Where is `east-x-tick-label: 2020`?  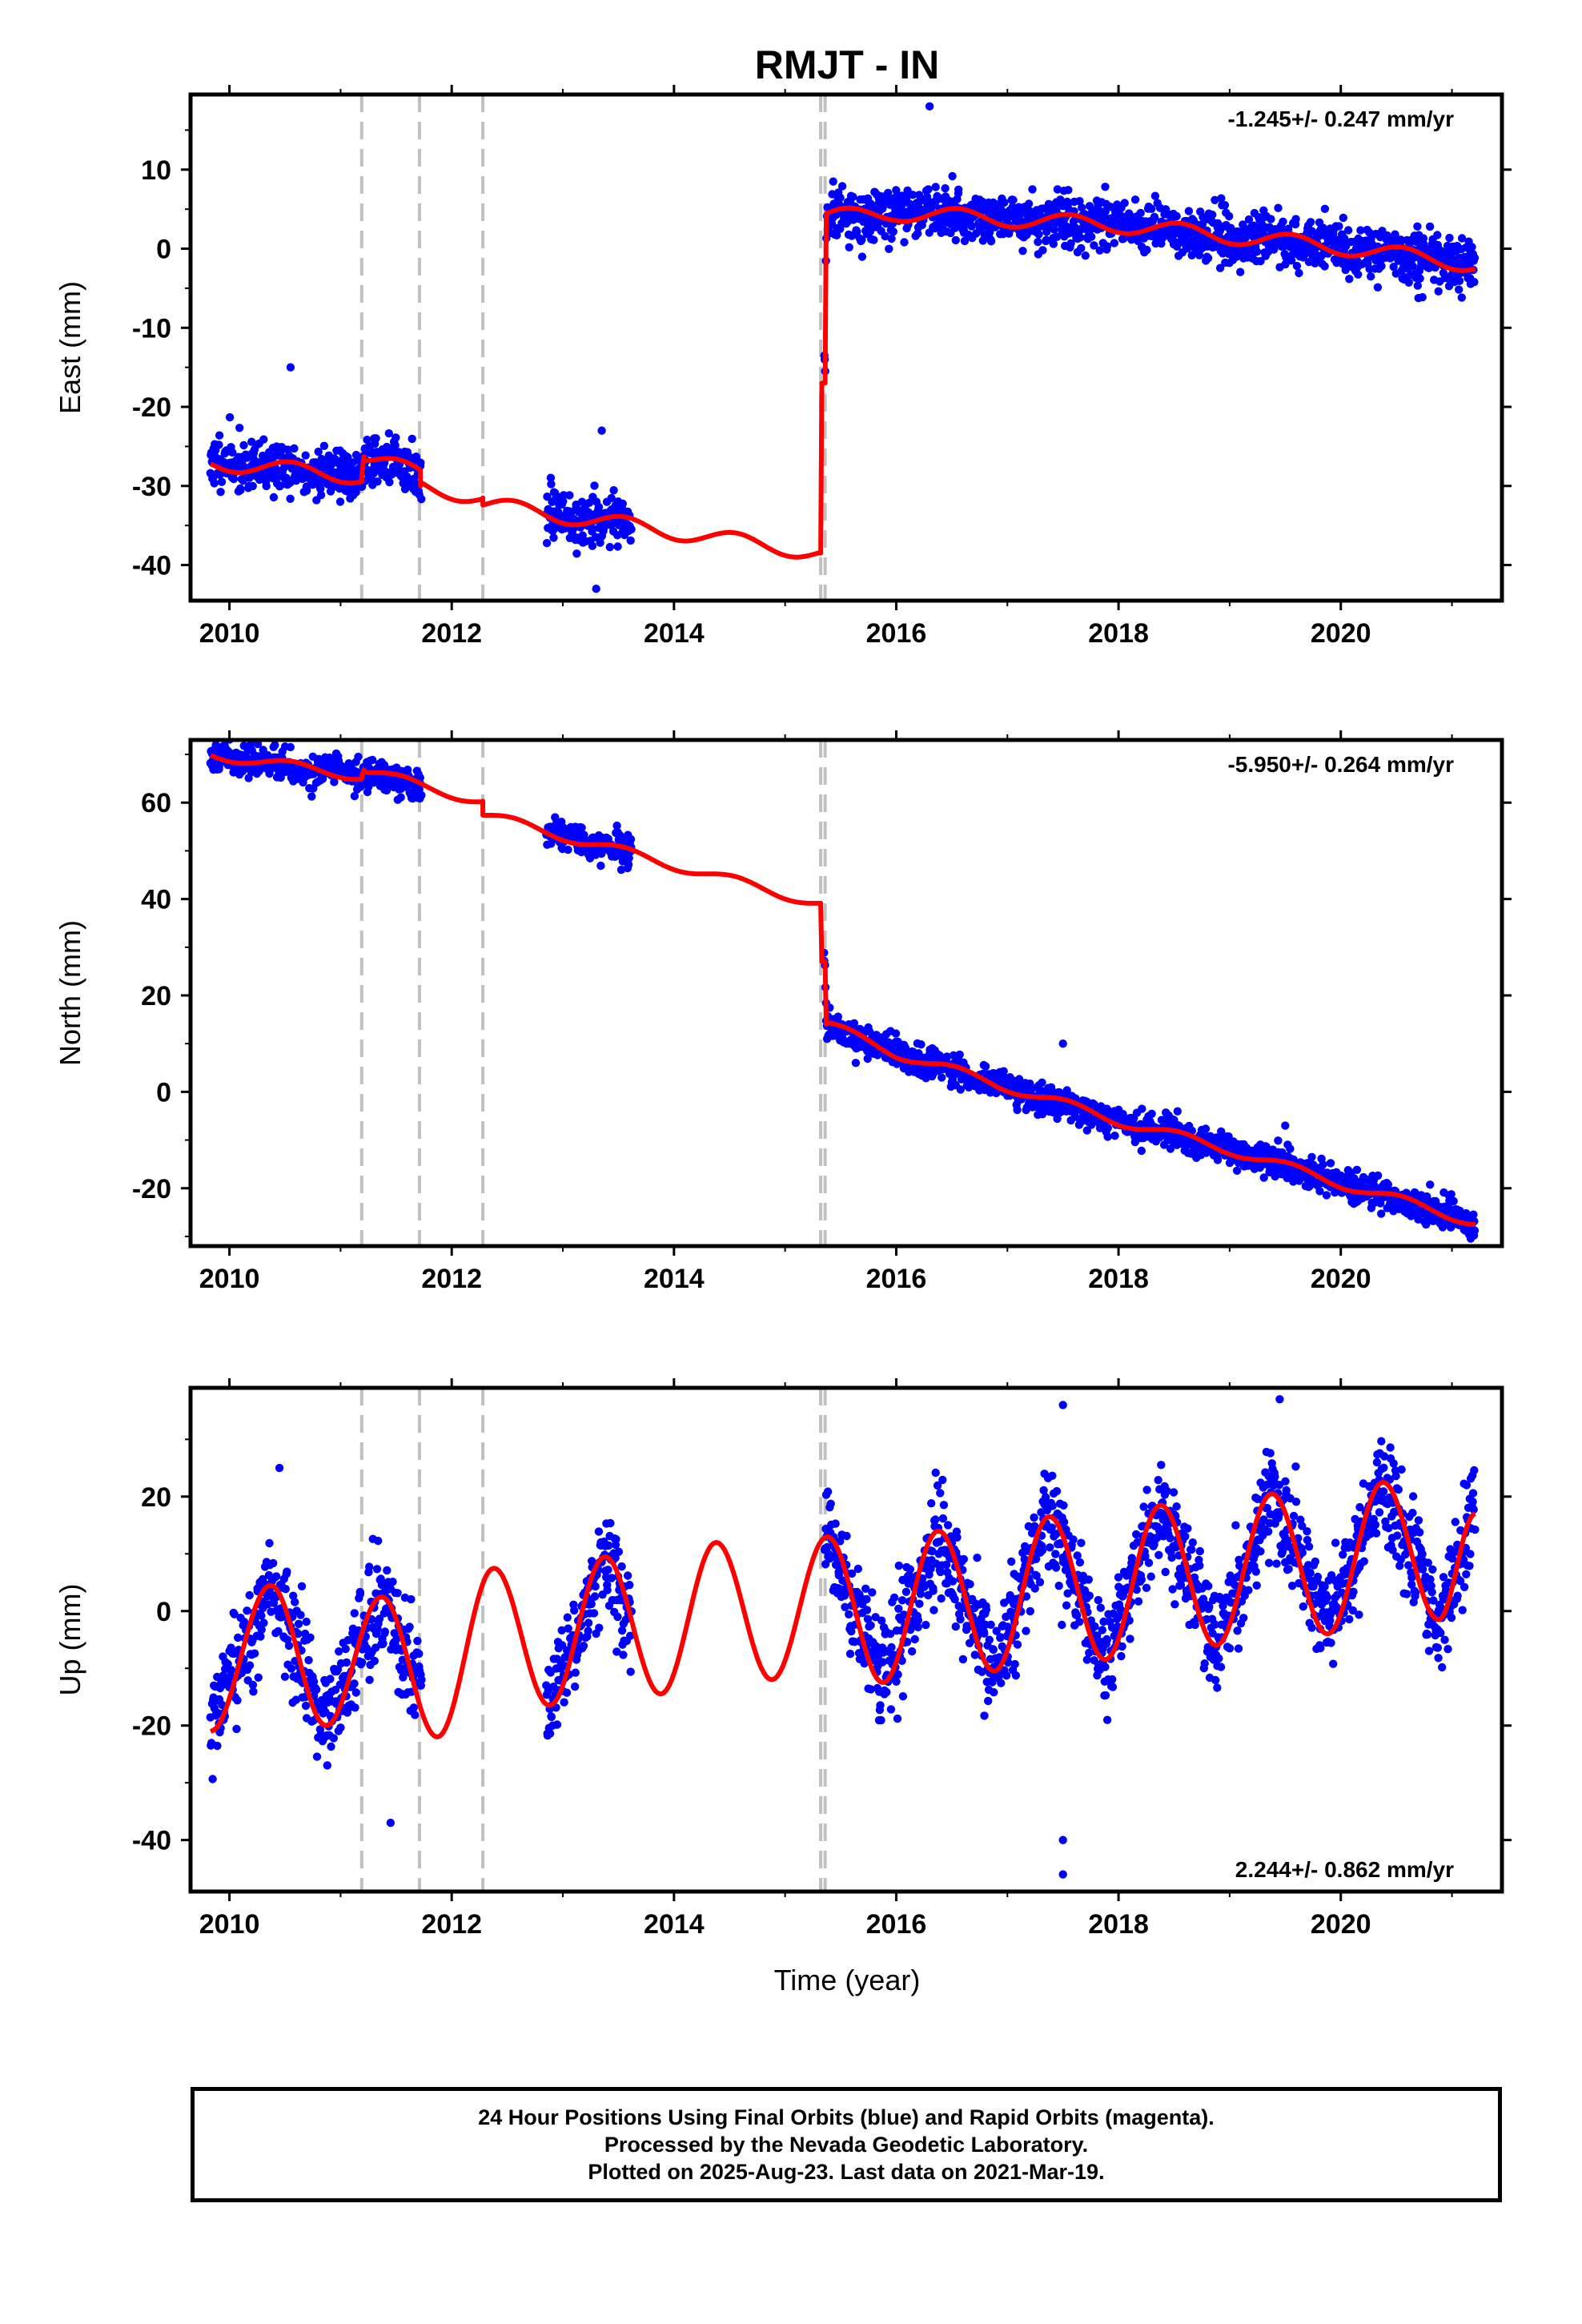
east-x-tick-label: 2020 is located at coordinates (1341, 633).